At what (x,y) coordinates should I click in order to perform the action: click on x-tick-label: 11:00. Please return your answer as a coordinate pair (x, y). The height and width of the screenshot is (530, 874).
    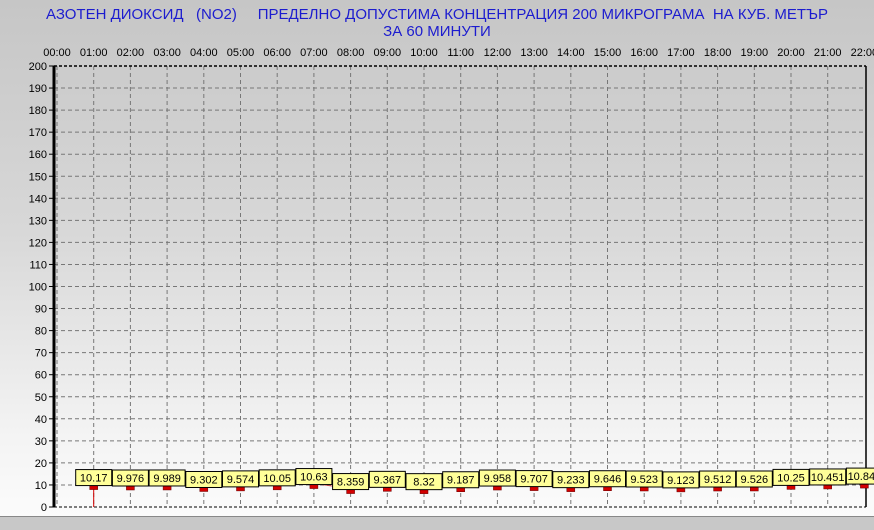
    Looking at the image, I should click on (460, 53).